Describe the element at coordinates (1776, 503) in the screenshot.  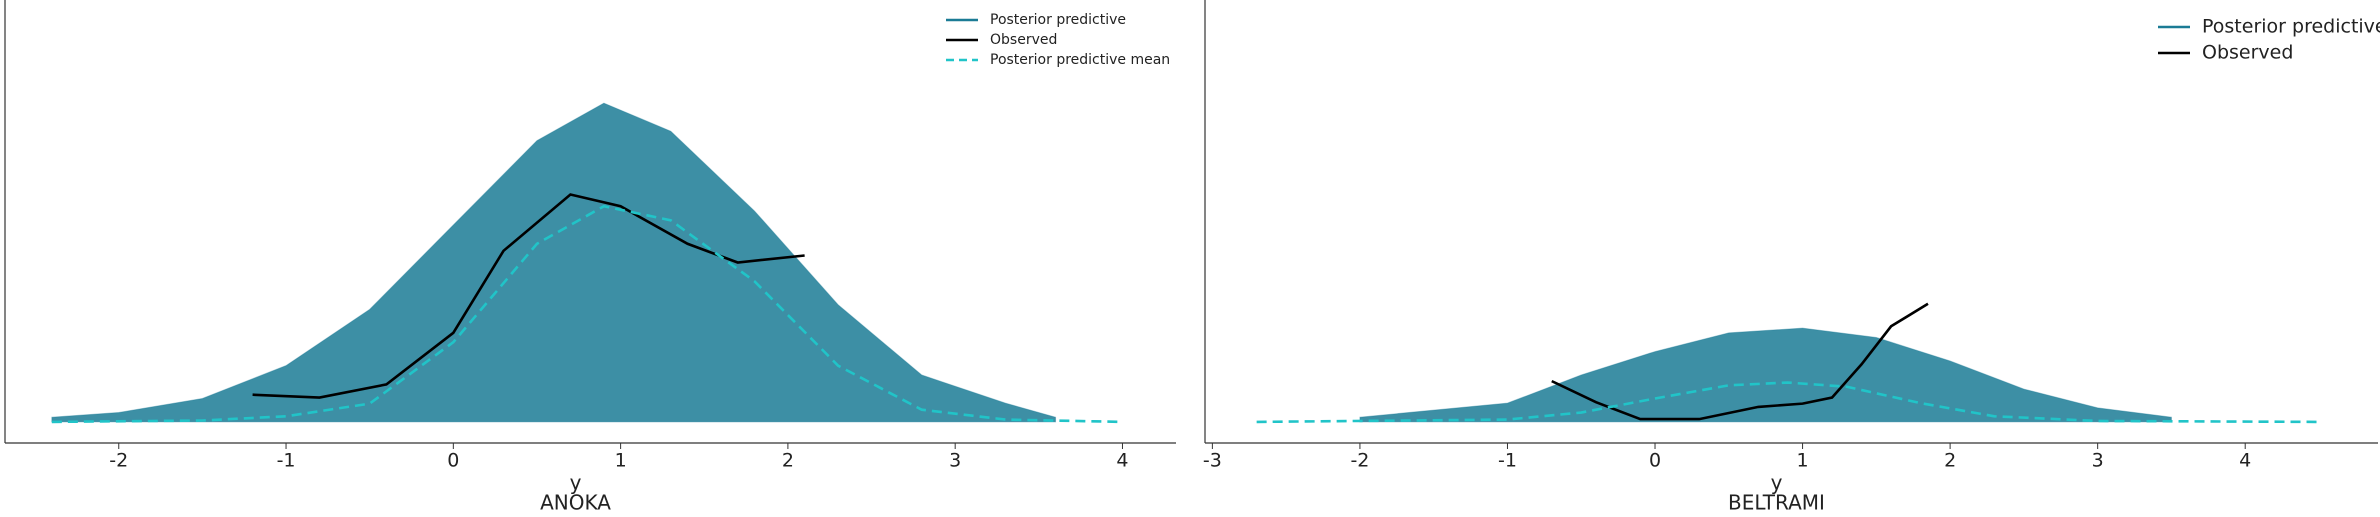
I see `subplot-title: BELTRAMI` at that location.